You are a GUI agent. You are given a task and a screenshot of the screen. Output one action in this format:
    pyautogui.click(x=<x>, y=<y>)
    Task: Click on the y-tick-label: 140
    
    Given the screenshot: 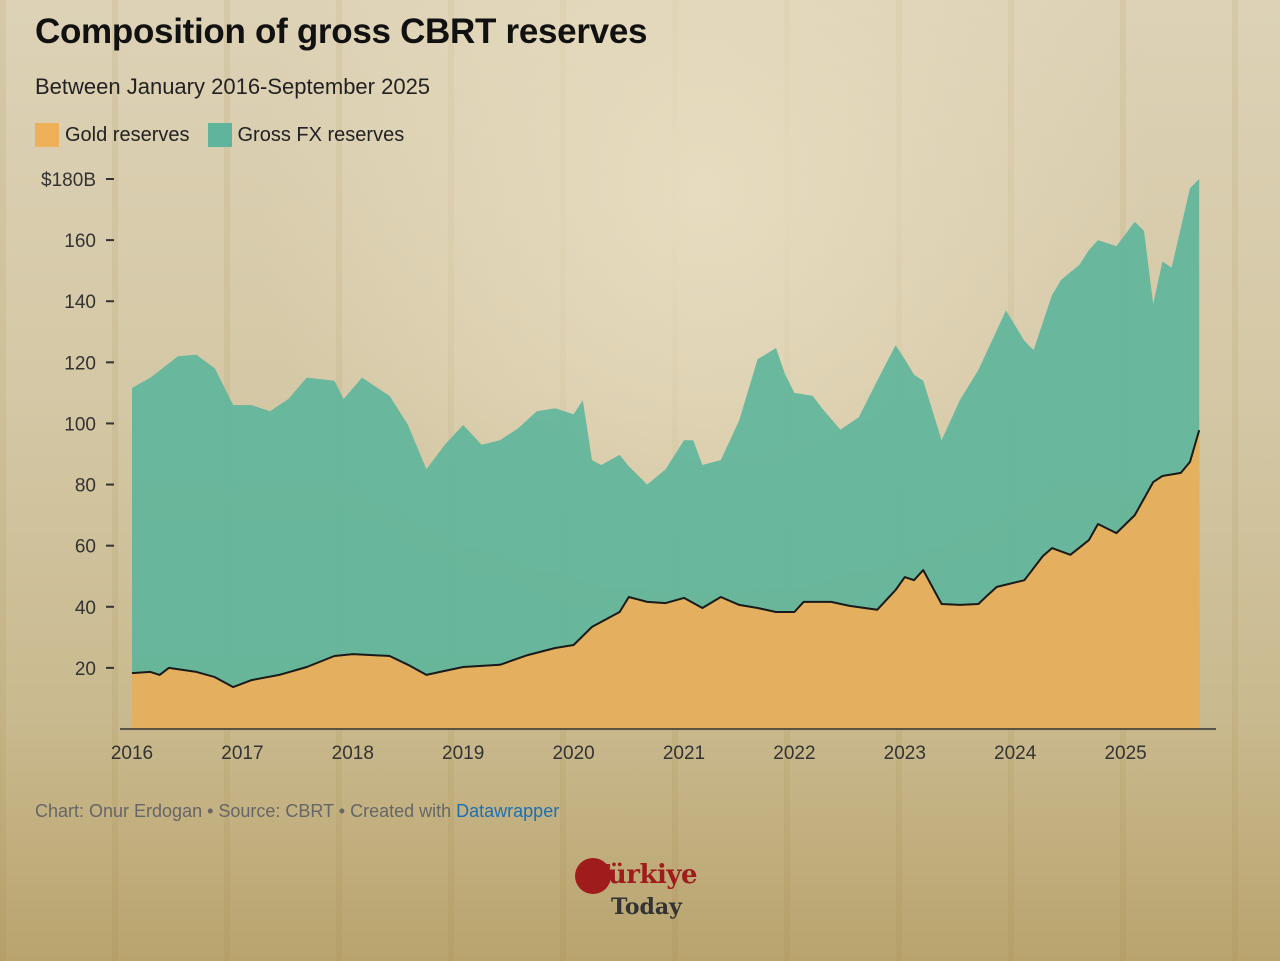 What is the action you would take?
    pyautogui.click(x=80, y=302)
    